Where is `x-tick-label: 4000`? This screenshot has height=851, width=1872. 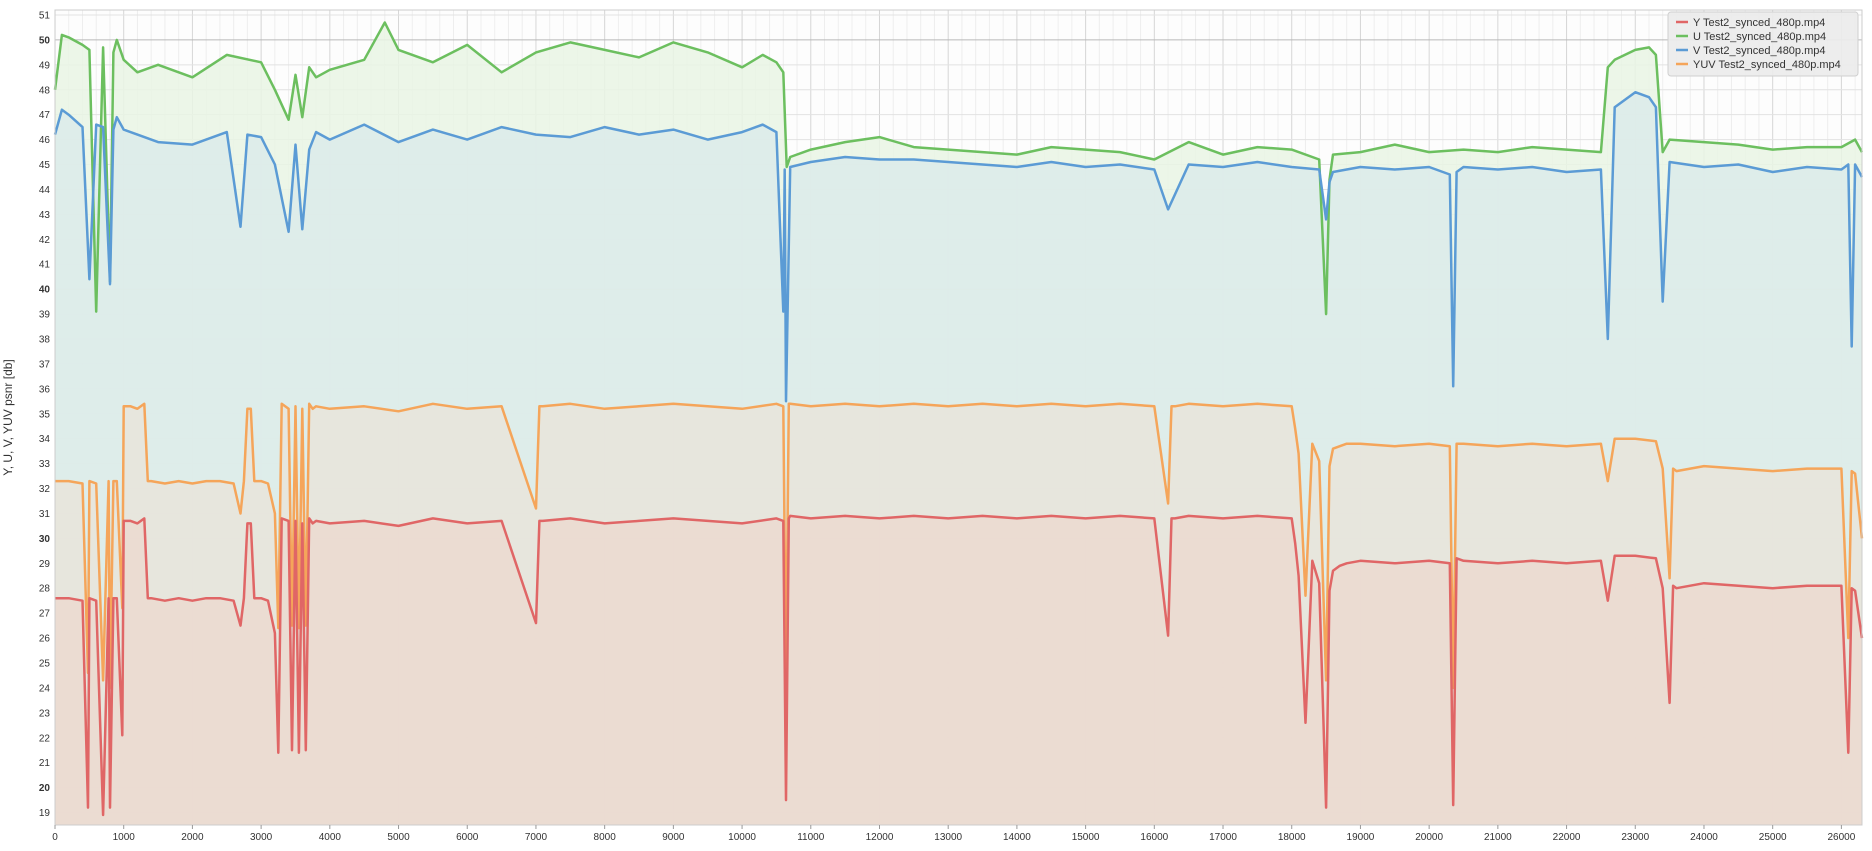 x-tick-label: 4000 is located at coordinates (330, 837).